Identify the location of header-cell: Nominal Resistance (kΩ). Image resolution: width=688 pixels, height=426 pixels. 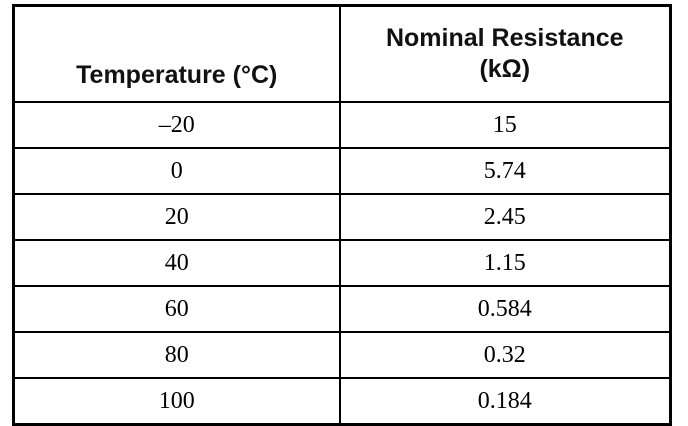
(505, 53).